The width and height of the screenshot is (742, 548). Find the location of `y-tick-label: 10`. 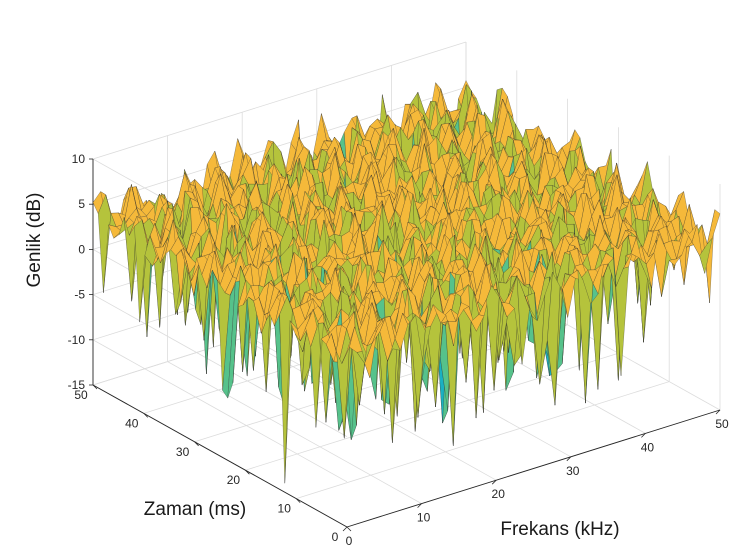

y-tick-label: 10 is located at coordinates (285, 509).